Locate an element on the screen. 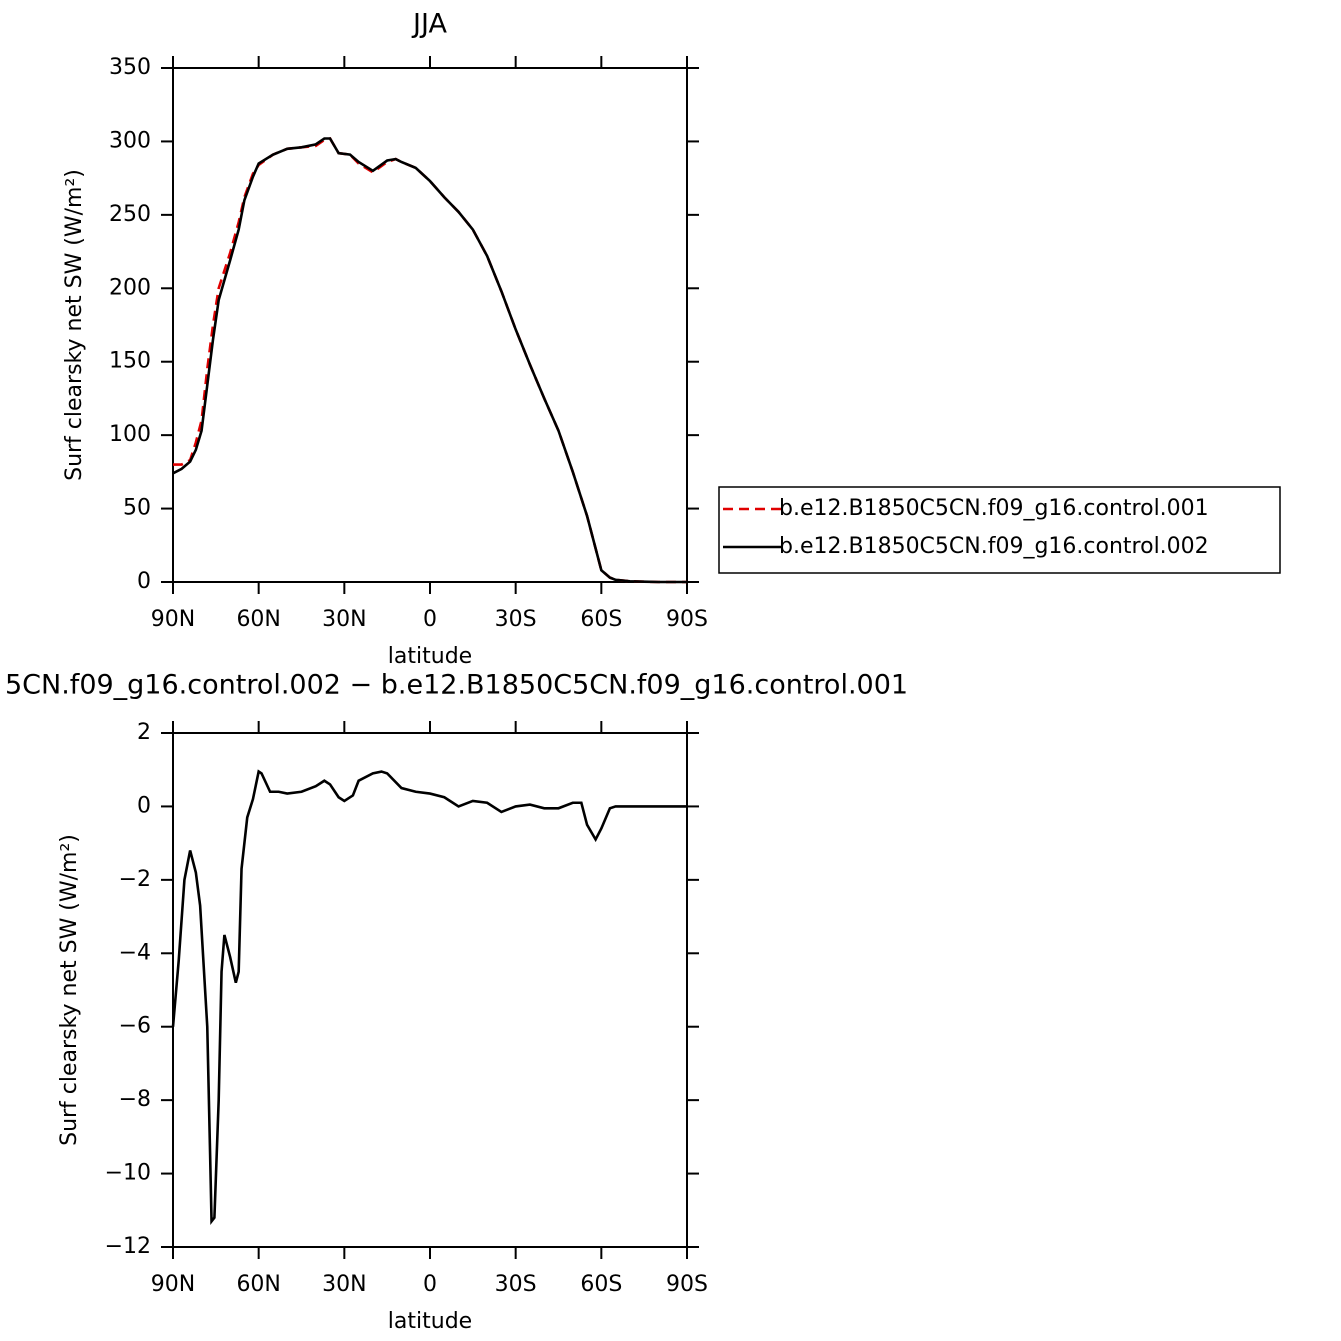 This screenshot has height=1341, width=1341. y-tick-label: 300 is located at coordinates (130, 140).